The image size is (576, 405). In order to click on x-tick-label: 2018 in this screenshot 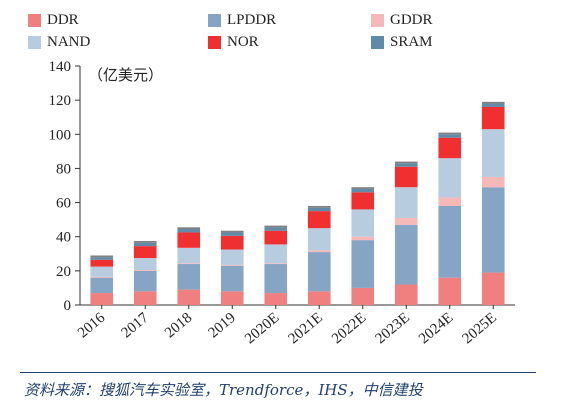, I will do `click(178, 326)`.